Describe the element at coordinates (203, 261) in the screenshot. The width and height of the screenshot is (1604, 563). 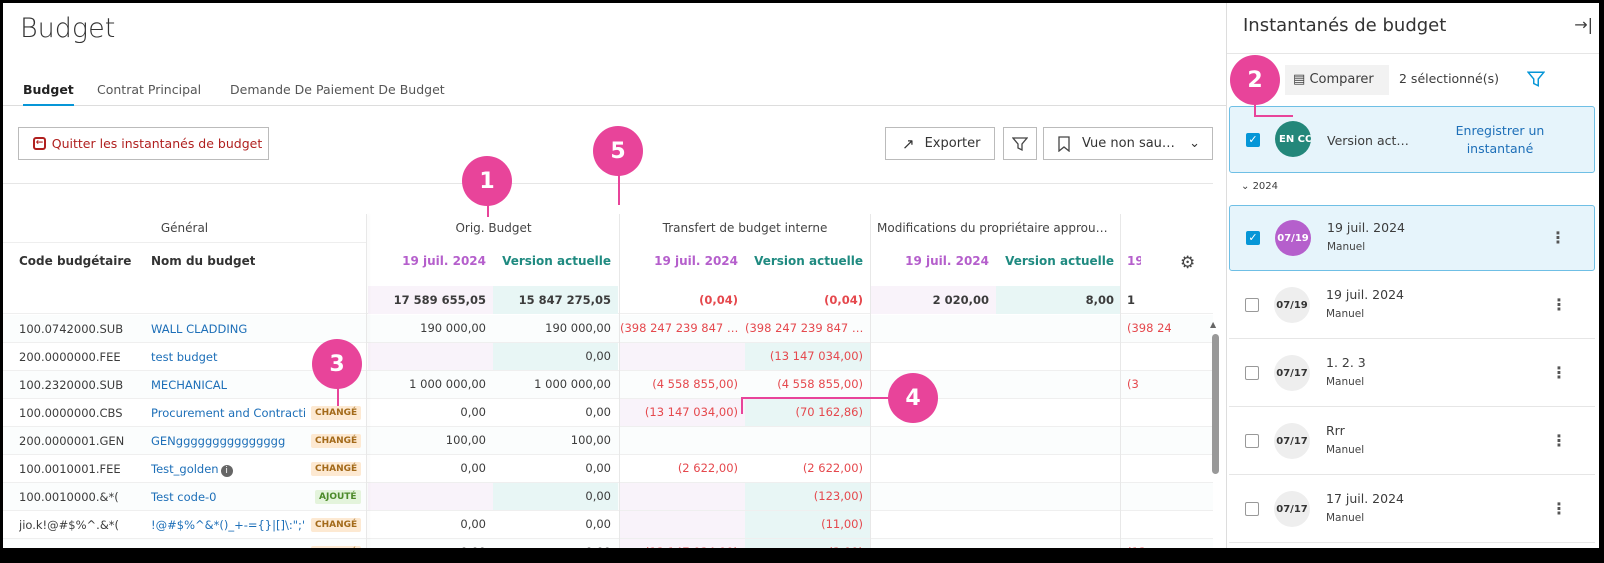
I see `column-header-name: Nom du budget` at that location.